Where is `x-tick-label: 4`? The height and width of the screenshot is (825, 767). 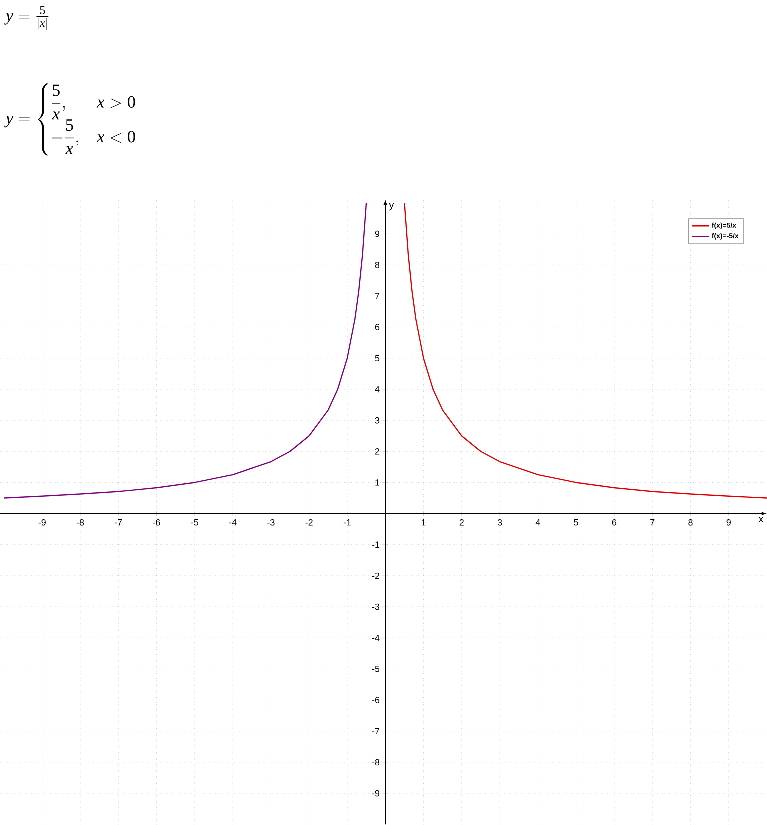 x-tick-label: 4 is located at coordinates (538, 522).